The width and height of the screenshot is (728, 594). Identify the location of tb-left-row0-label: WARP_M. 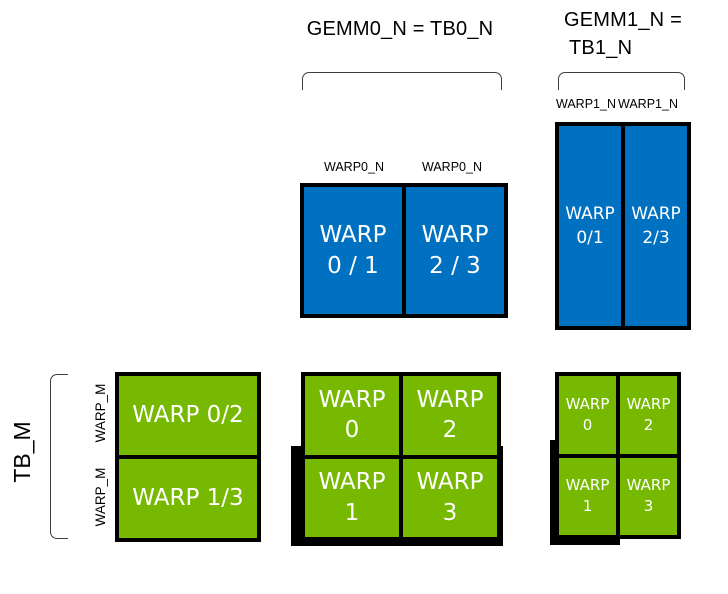
(100, 413).